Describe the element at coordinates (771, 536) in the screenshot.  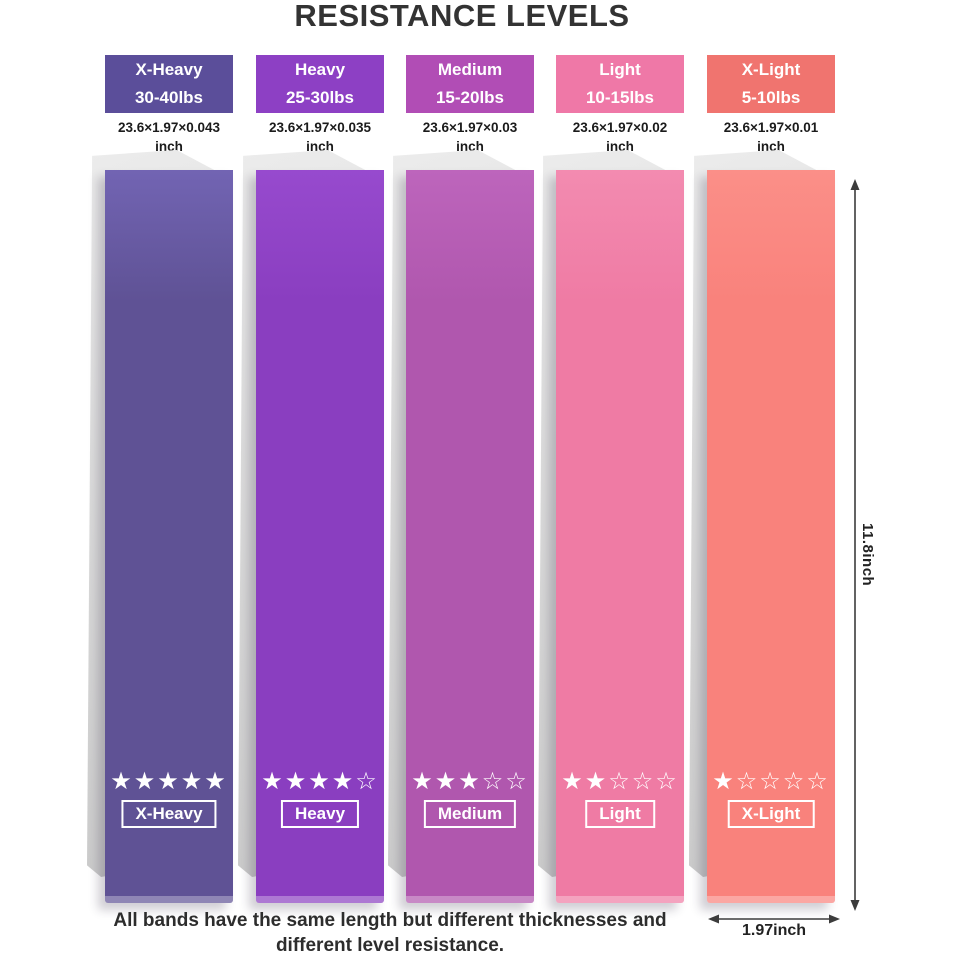
I see `band-strip: ★☆☆☆☆ X-Light` at that location.